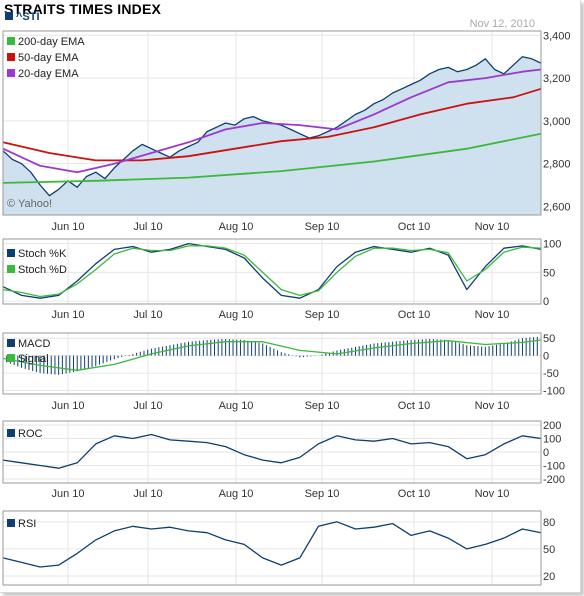 This screenshot has width=584, height=596. I want to click on macd-xtick-label: Sep 10, so click(322, 406).